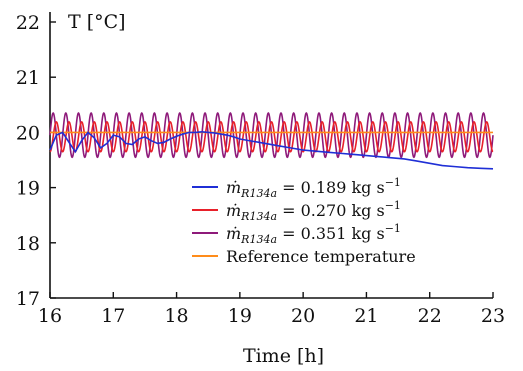 The image size is (523, 371). I want to click on y-tick-label: 18, so click(28, 244).